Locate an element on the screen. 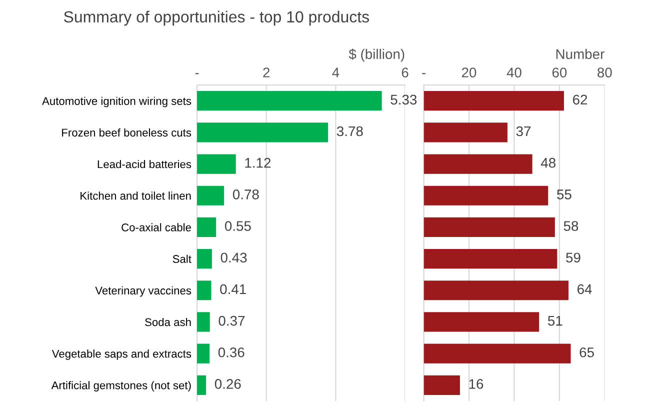  data-label: 0.26 is located at coordinates (227, 384).